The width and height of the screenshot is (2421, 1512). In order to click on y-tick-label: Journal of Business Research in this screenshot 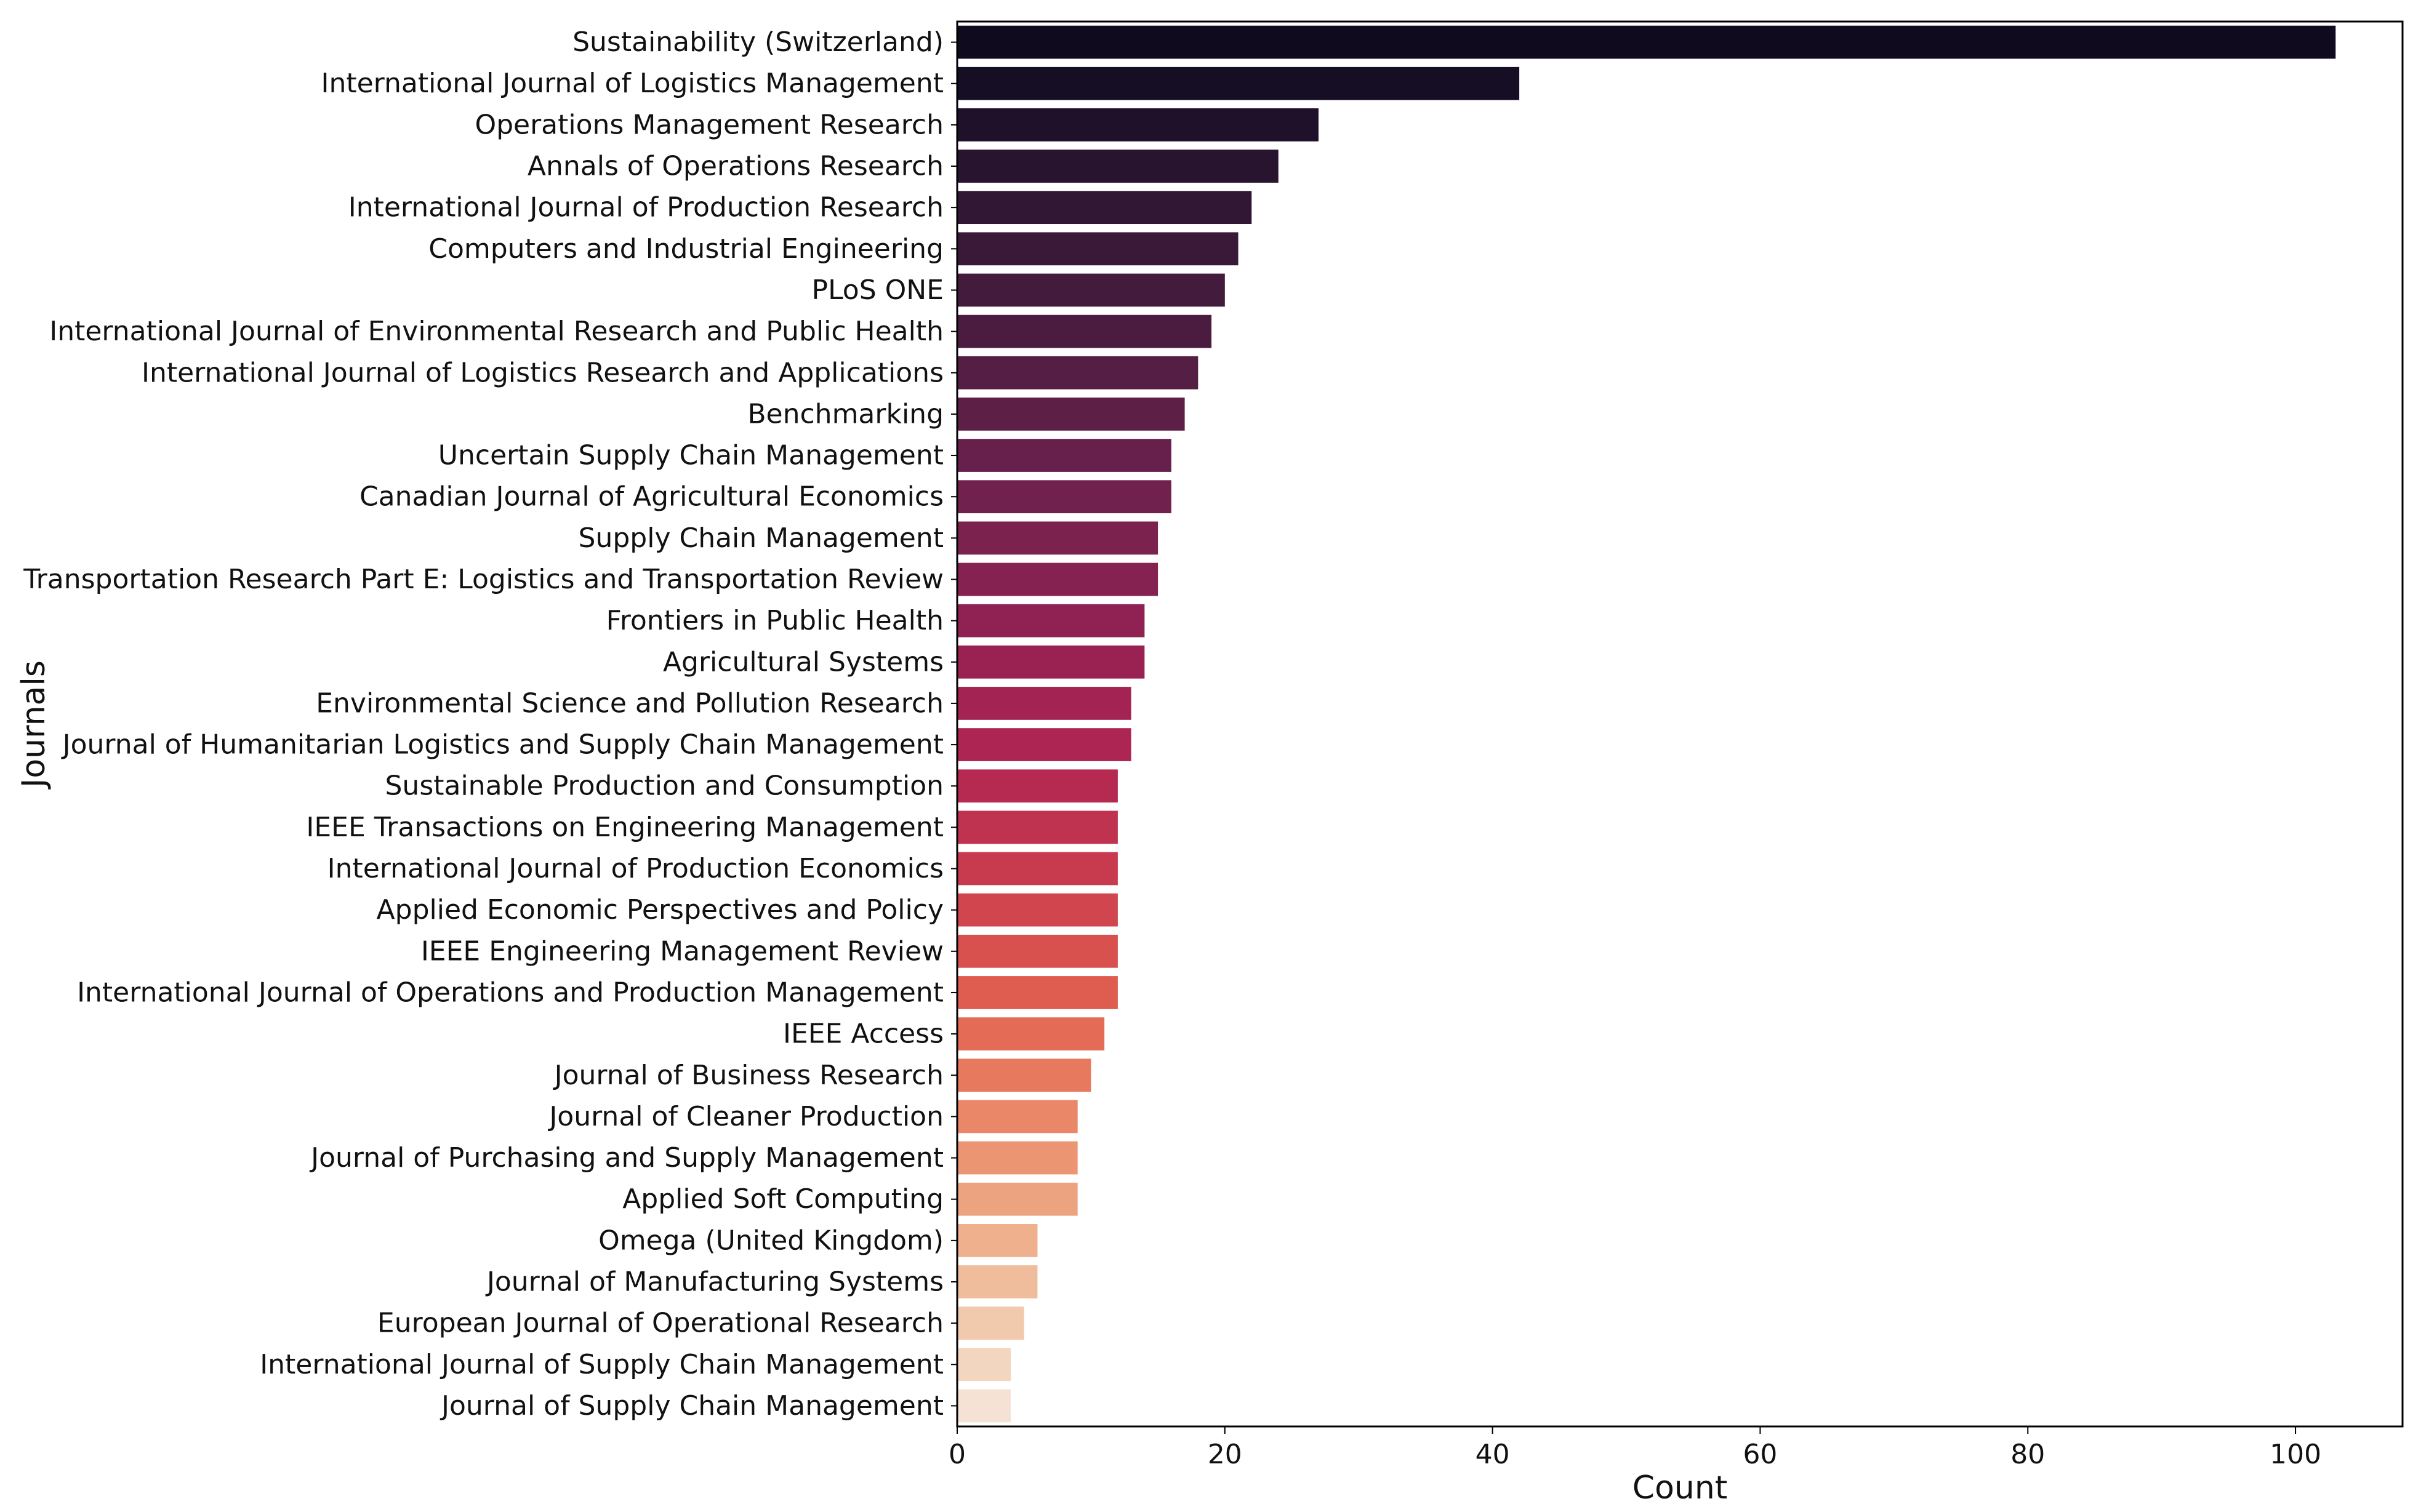, I will do `click(748, 1075)`.